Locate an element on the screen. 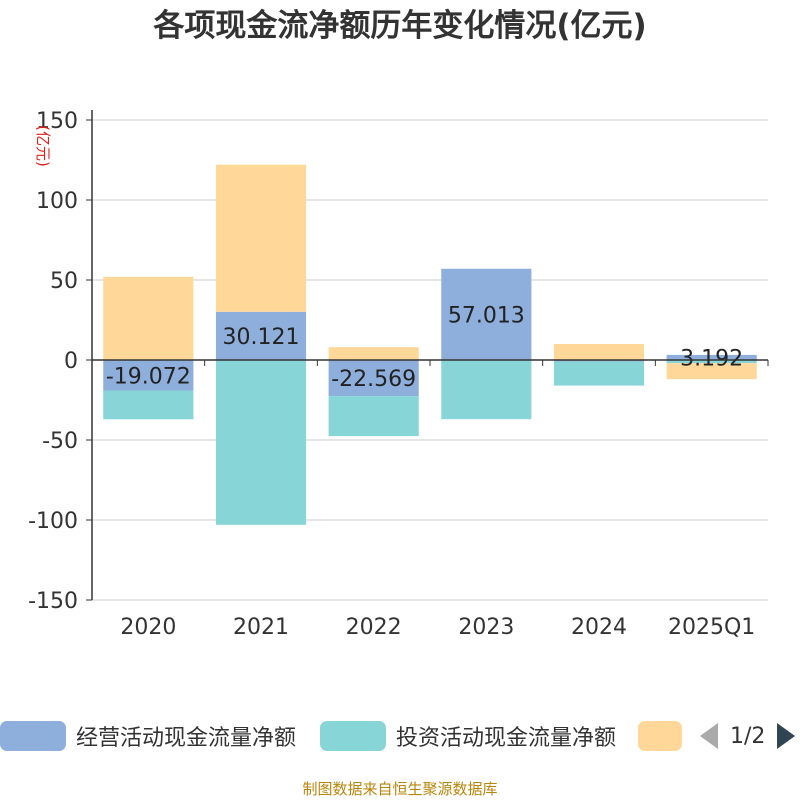 The image size is (800, 800). y-tick-label: 150 is located at coordinates (57, 121).